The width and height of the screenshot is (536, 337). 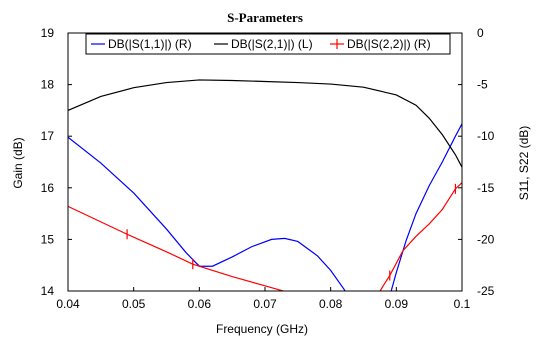 I want to click on y-right-tick-label: -25, so click(x=486, y=291).